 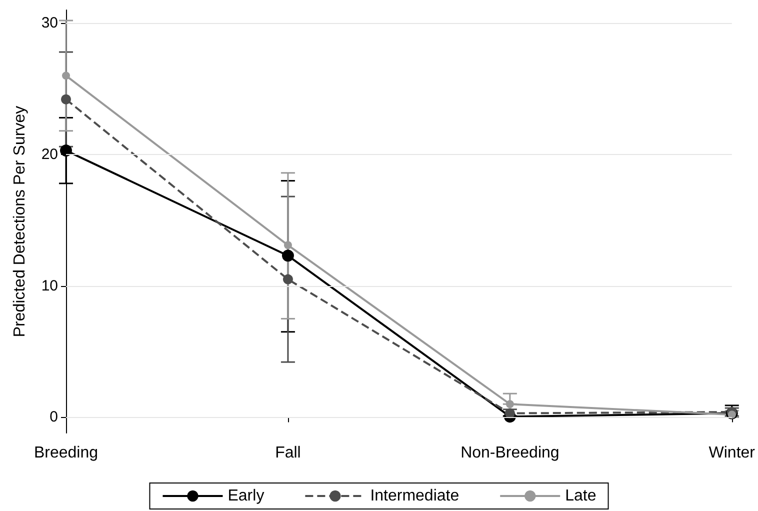 What do you see at coordinates (20, 222) in the screenshot?
I see `y-axis-title: Predicted Detections Per Survey` at bounding box center [20, 222].